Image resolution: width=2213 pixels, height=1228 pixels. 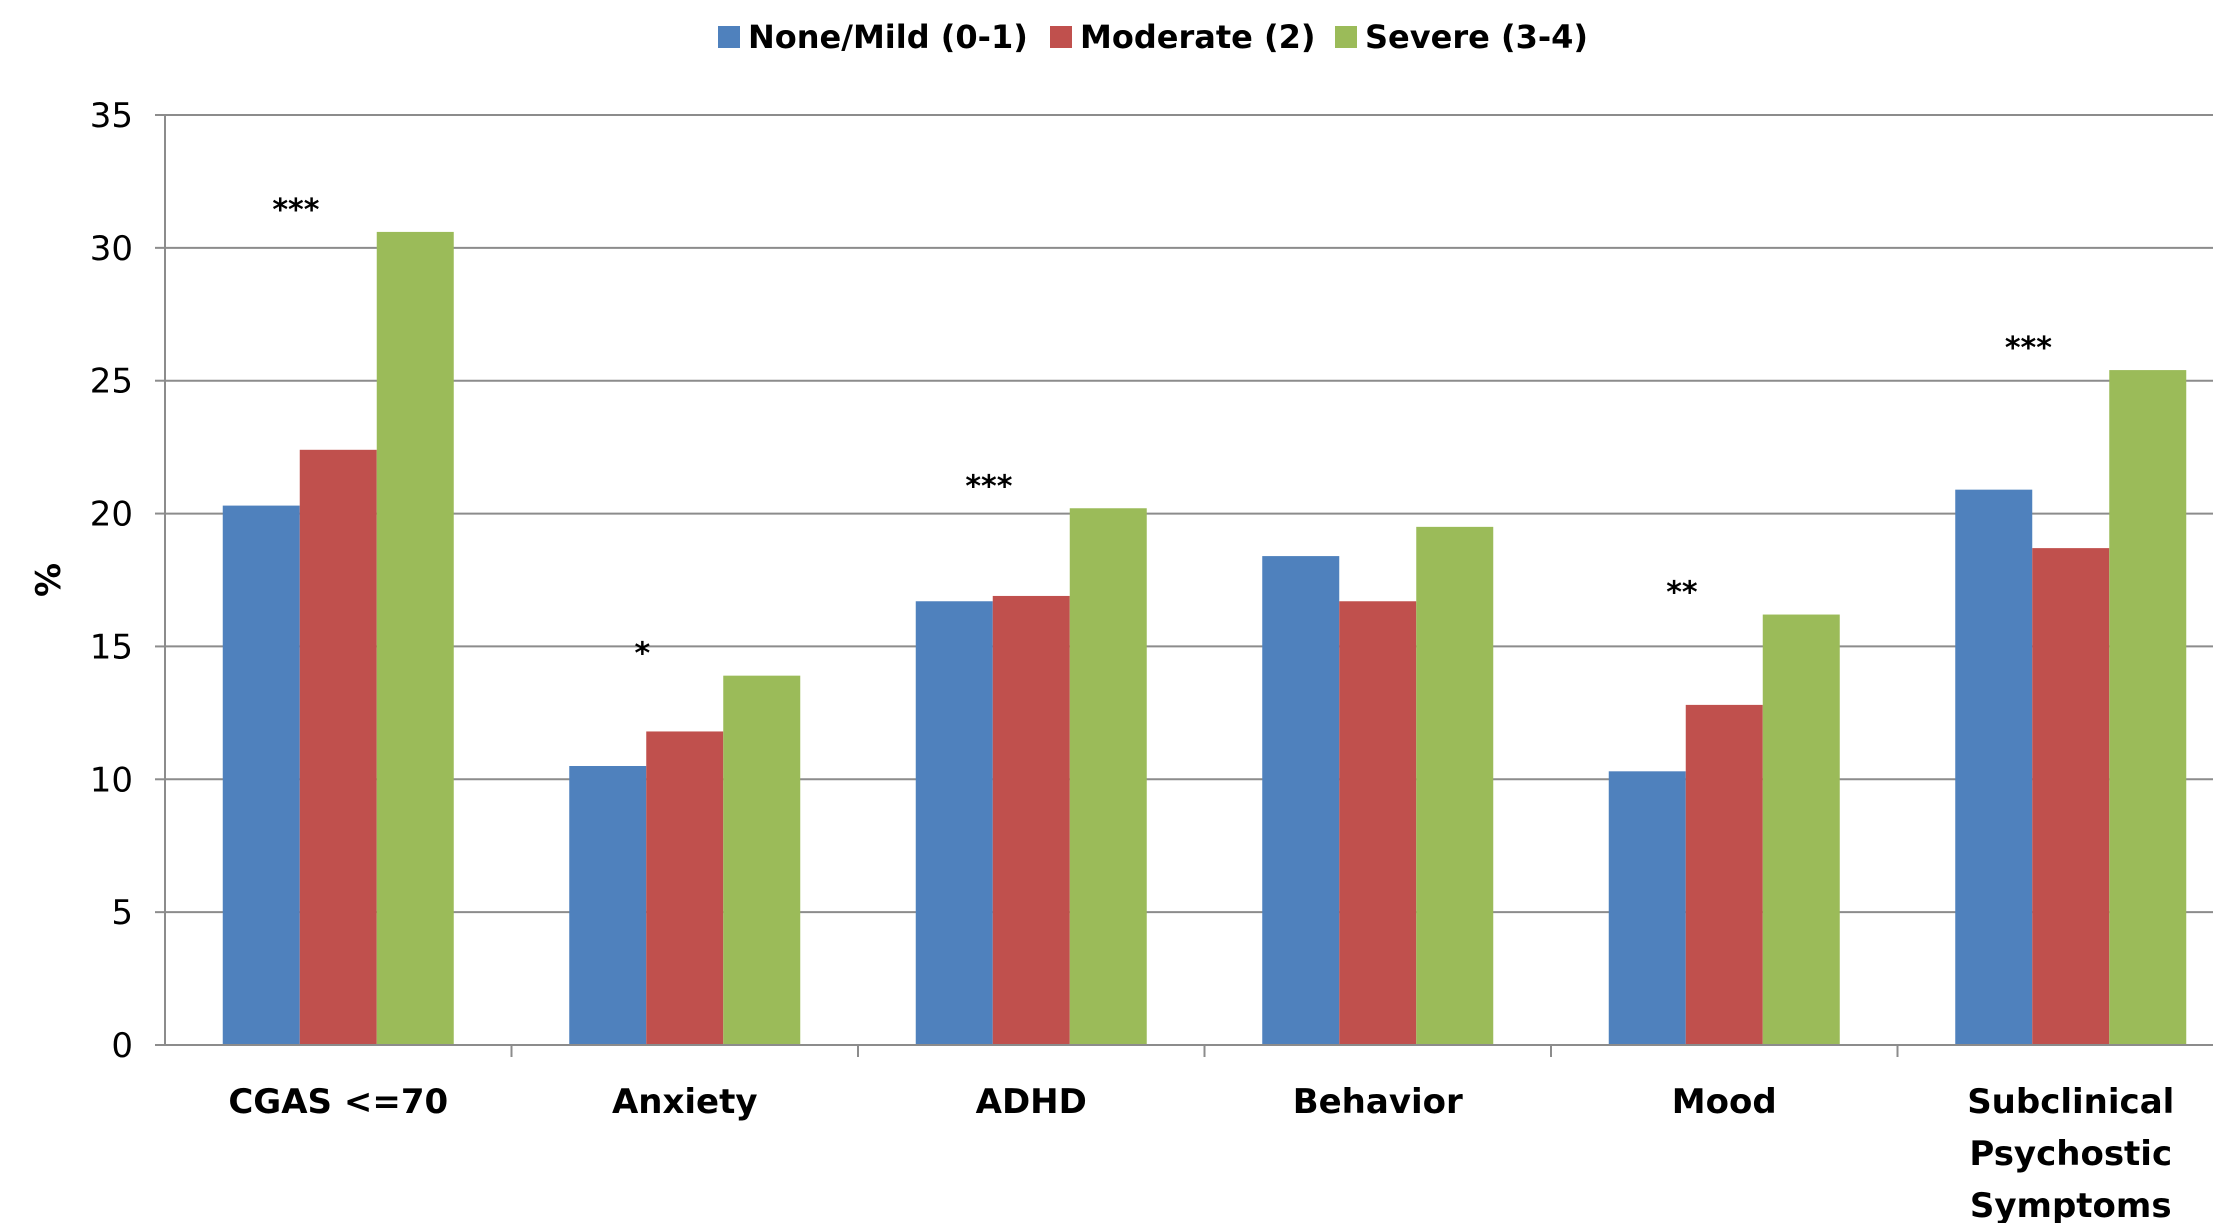 I want to click on x-tick-label: Mood, so click(x=1724, y=1102).